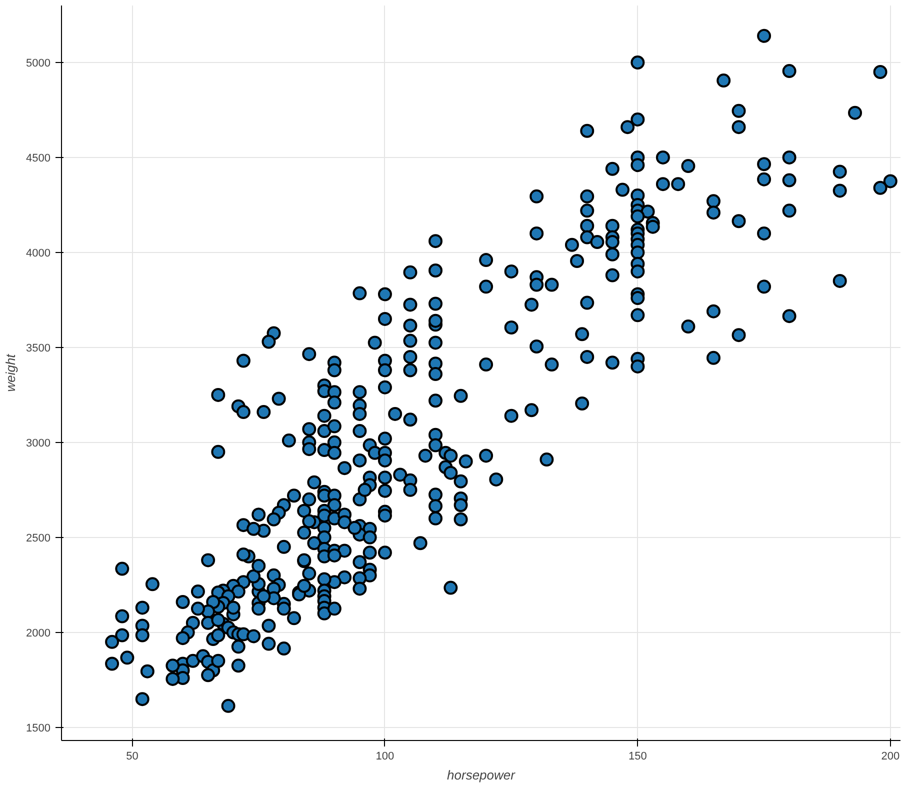 The height and width of the screenshot is (799, 921). What do you see at coordinates (481, 775) in the screenshot?
I see `x-axis-title: horsepower` at bounding box center [481, 775].